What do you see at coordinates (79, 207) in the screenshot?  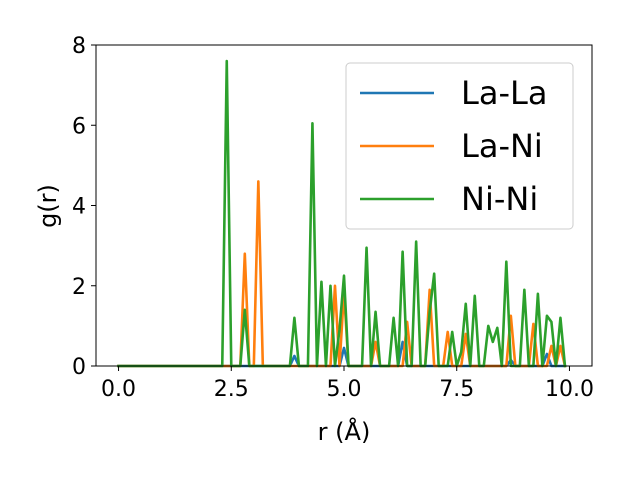 I see `y-tick-label: 4` at bounding box center [79, 207].